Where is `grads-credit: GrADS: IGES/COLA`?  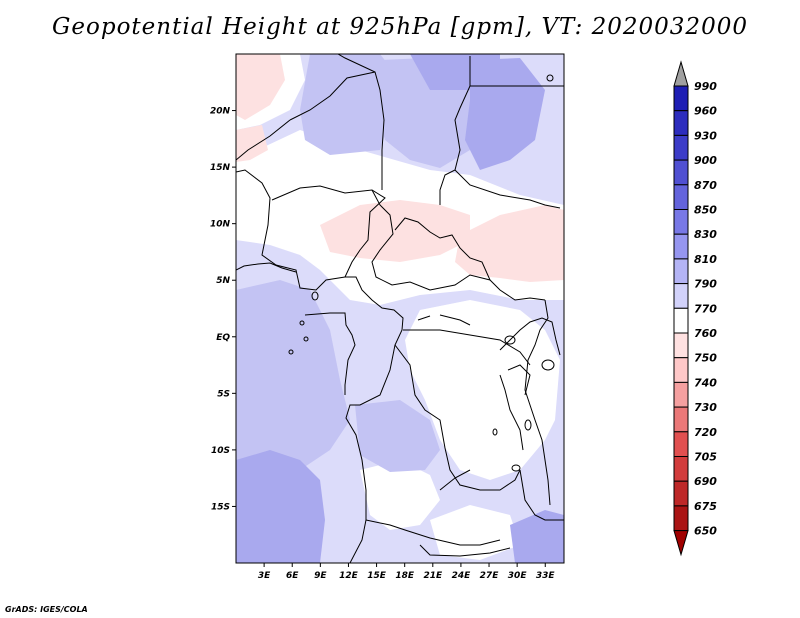
grads-credit: GrADS: IGES/COLA is located at coordinates (46, 609).